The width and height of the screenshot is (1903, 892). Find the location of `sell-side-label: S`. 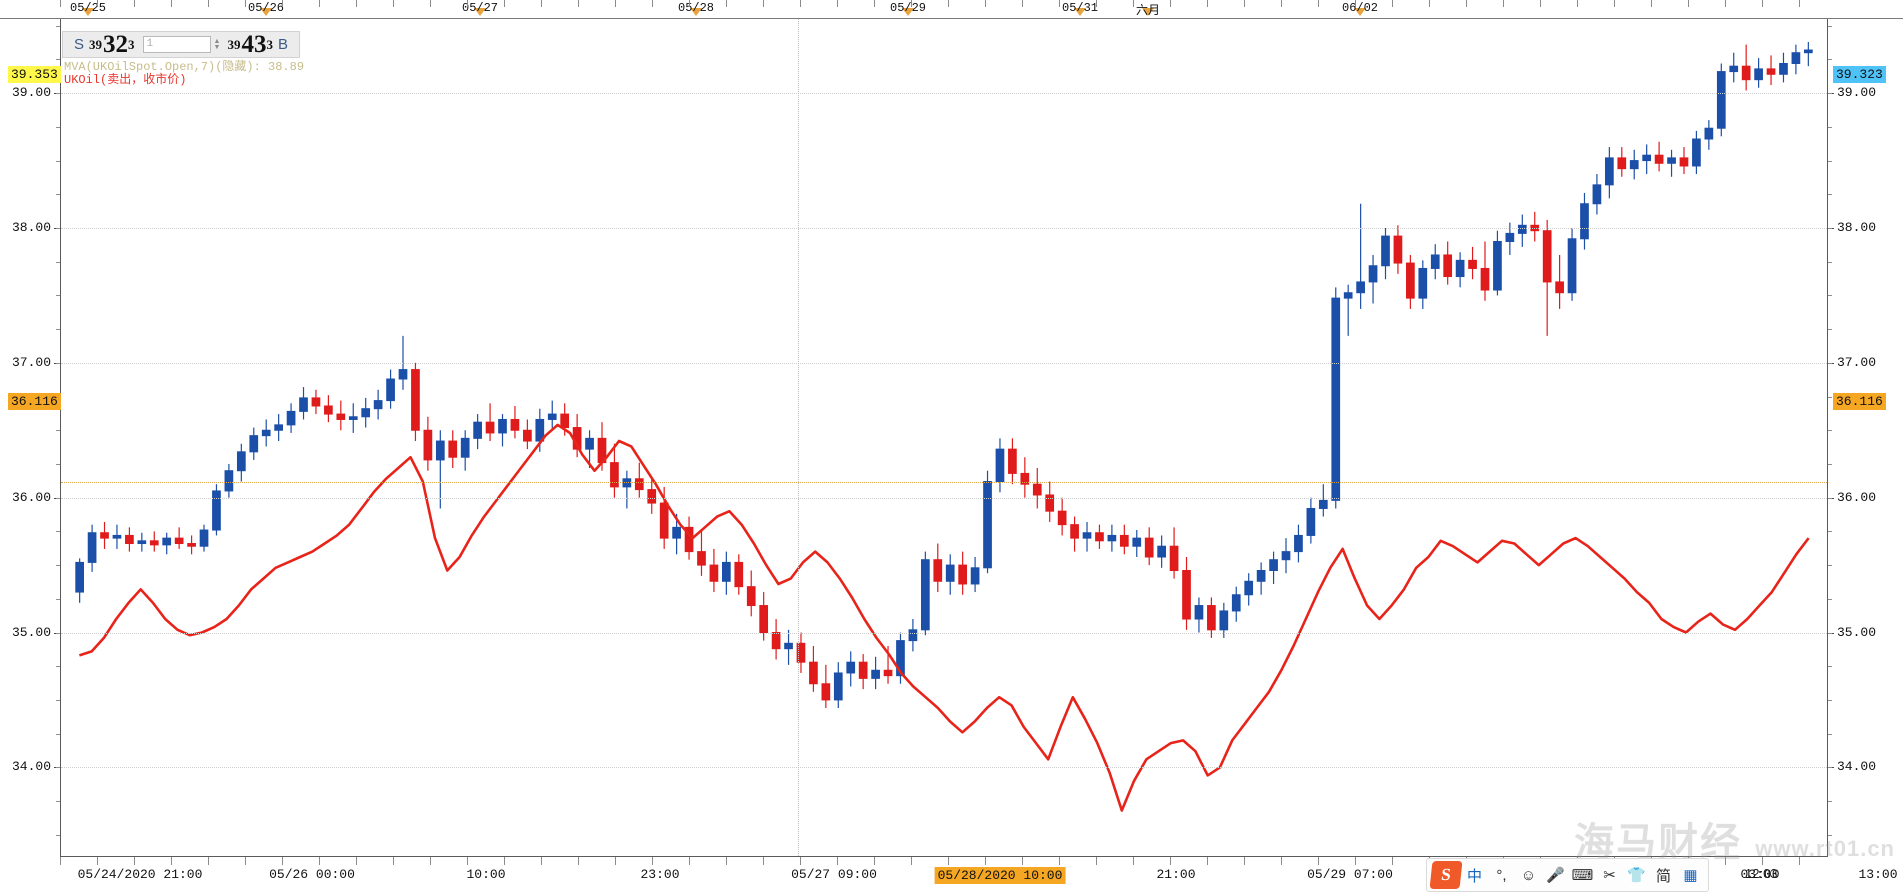

sell-side-label: S is located at coordinates (79, 44).